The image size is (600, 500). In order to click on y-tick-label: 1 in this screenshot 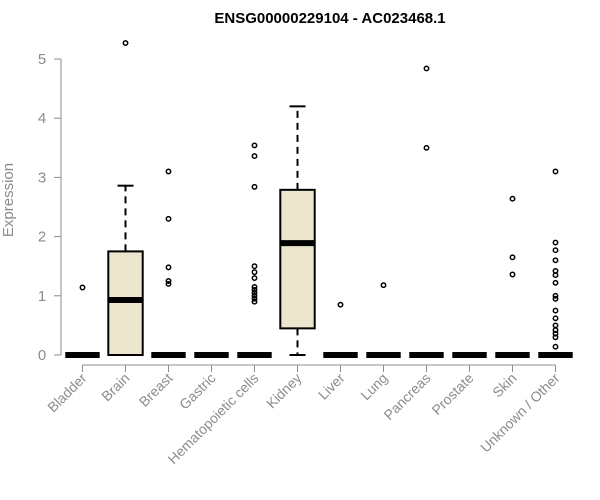, I will do `click(42, 296)`.